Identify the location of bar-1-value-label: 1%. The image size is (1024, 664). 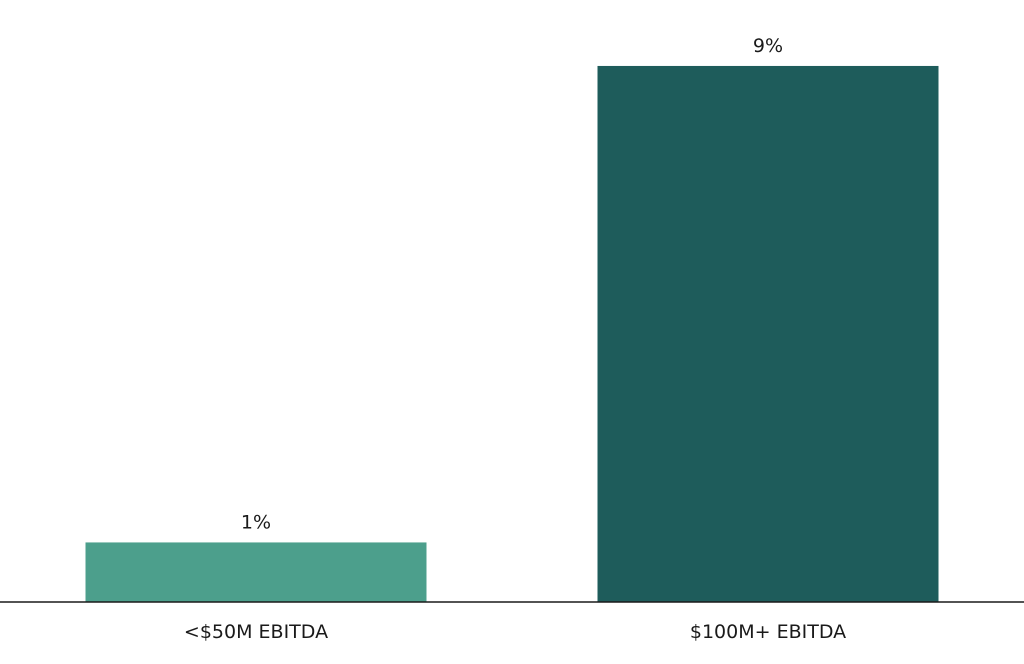
(256, 522).